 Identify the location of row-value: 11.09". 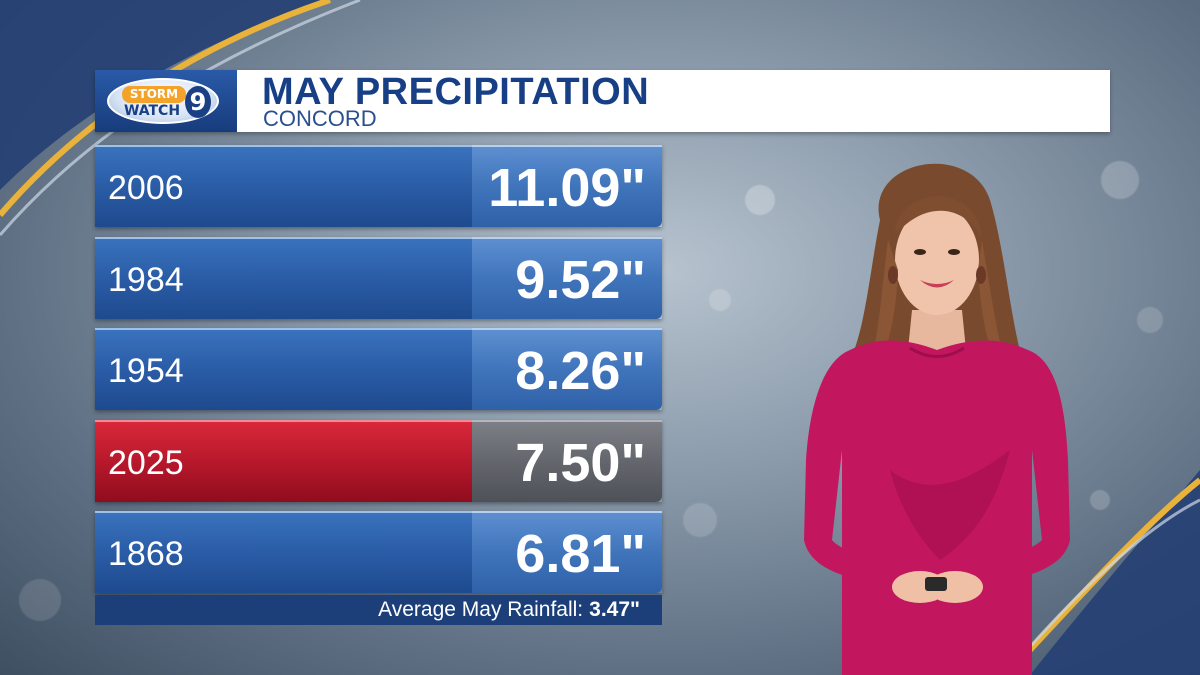
(567, 186).